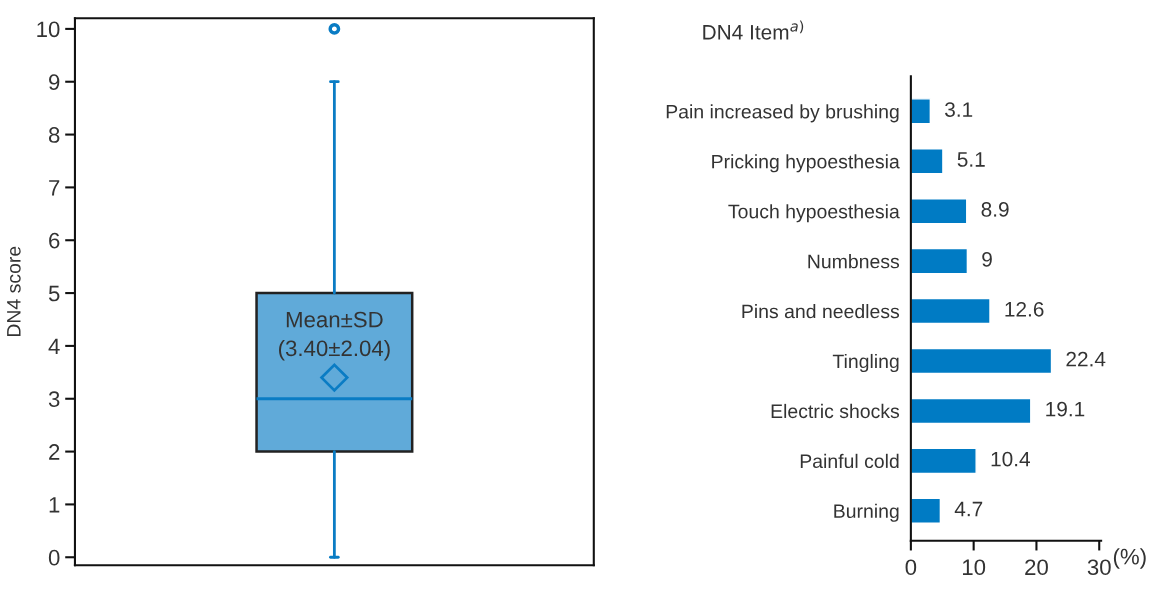 Image resolution: width=1153 pixels, height=611 pixels. I want to click on y-tick-label: Burning, so click(866, 512).